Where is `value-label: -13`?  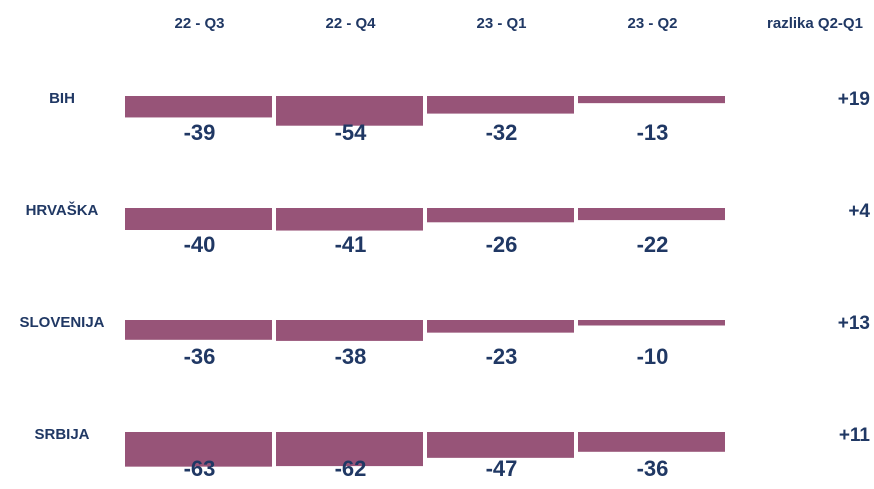 value-label: -13 is located at coordinates (653, 132).